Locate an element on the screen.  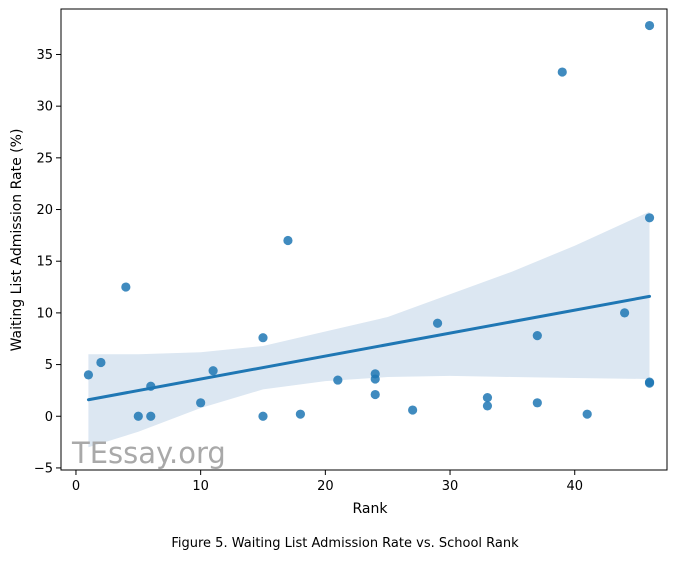
y-tick-label: 20 is located at coordinates (44, 210).